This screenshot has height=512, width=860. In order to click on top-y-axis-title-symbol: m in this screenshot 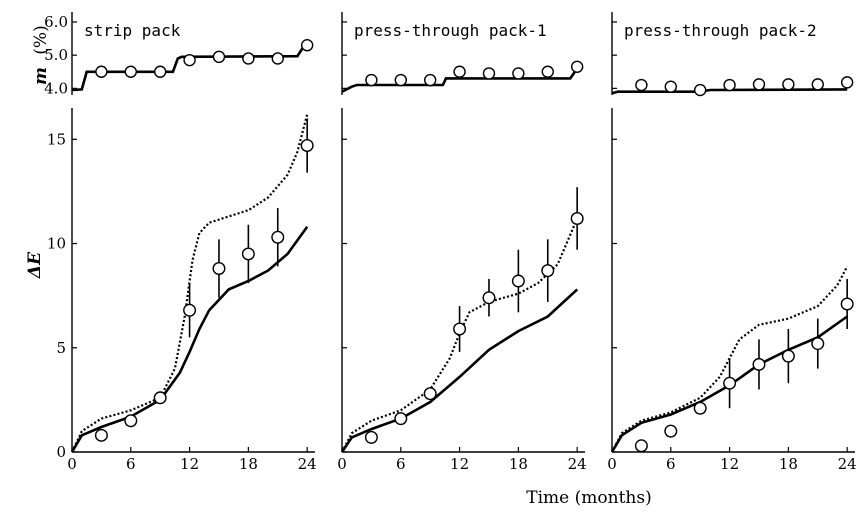, I will do `click(41, 76)`.